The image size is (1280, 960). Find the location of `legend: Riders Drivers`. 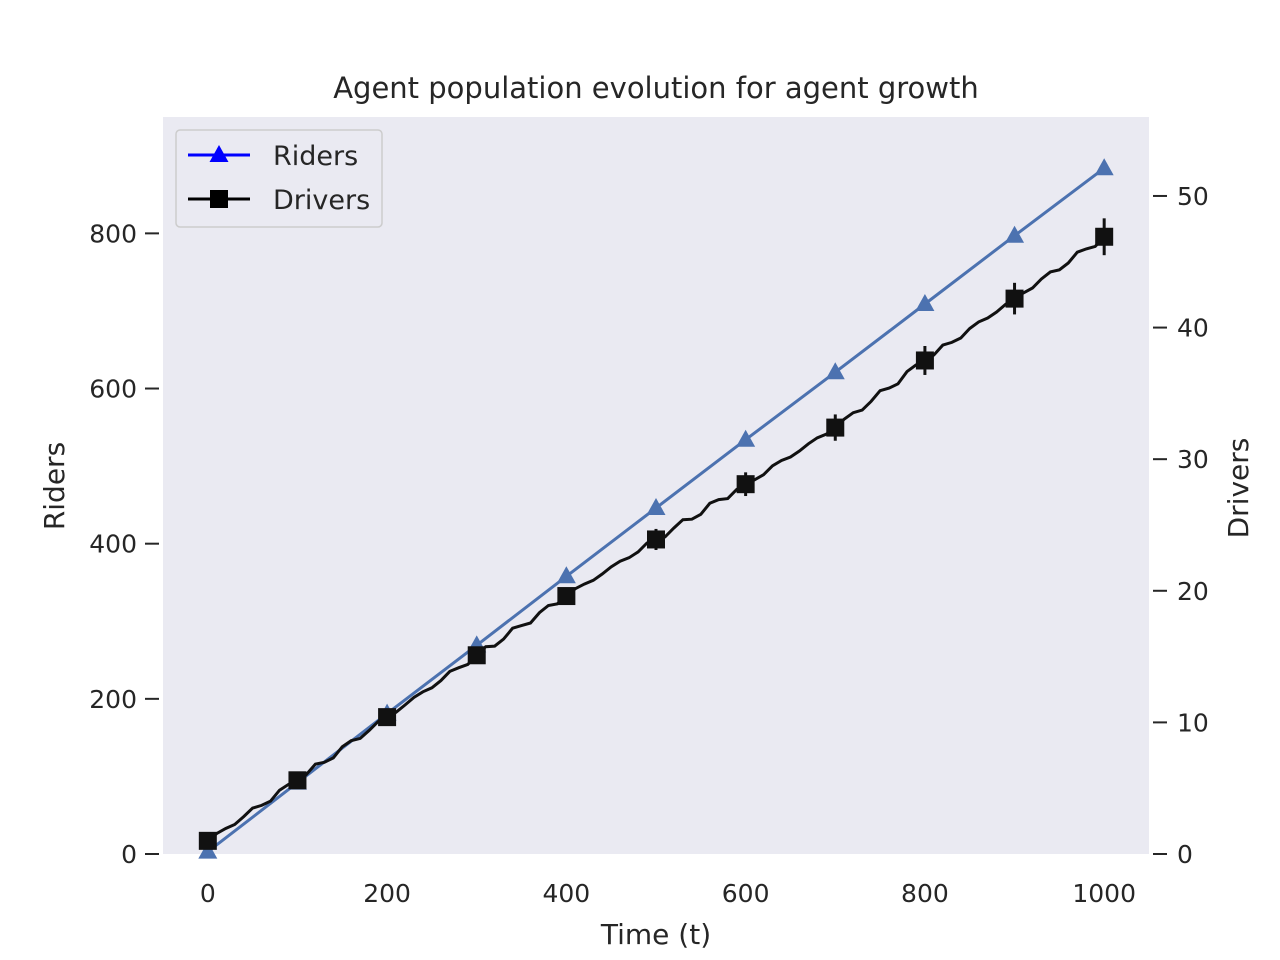

legend: Riders Drivers is located at coordinates (279, 178).